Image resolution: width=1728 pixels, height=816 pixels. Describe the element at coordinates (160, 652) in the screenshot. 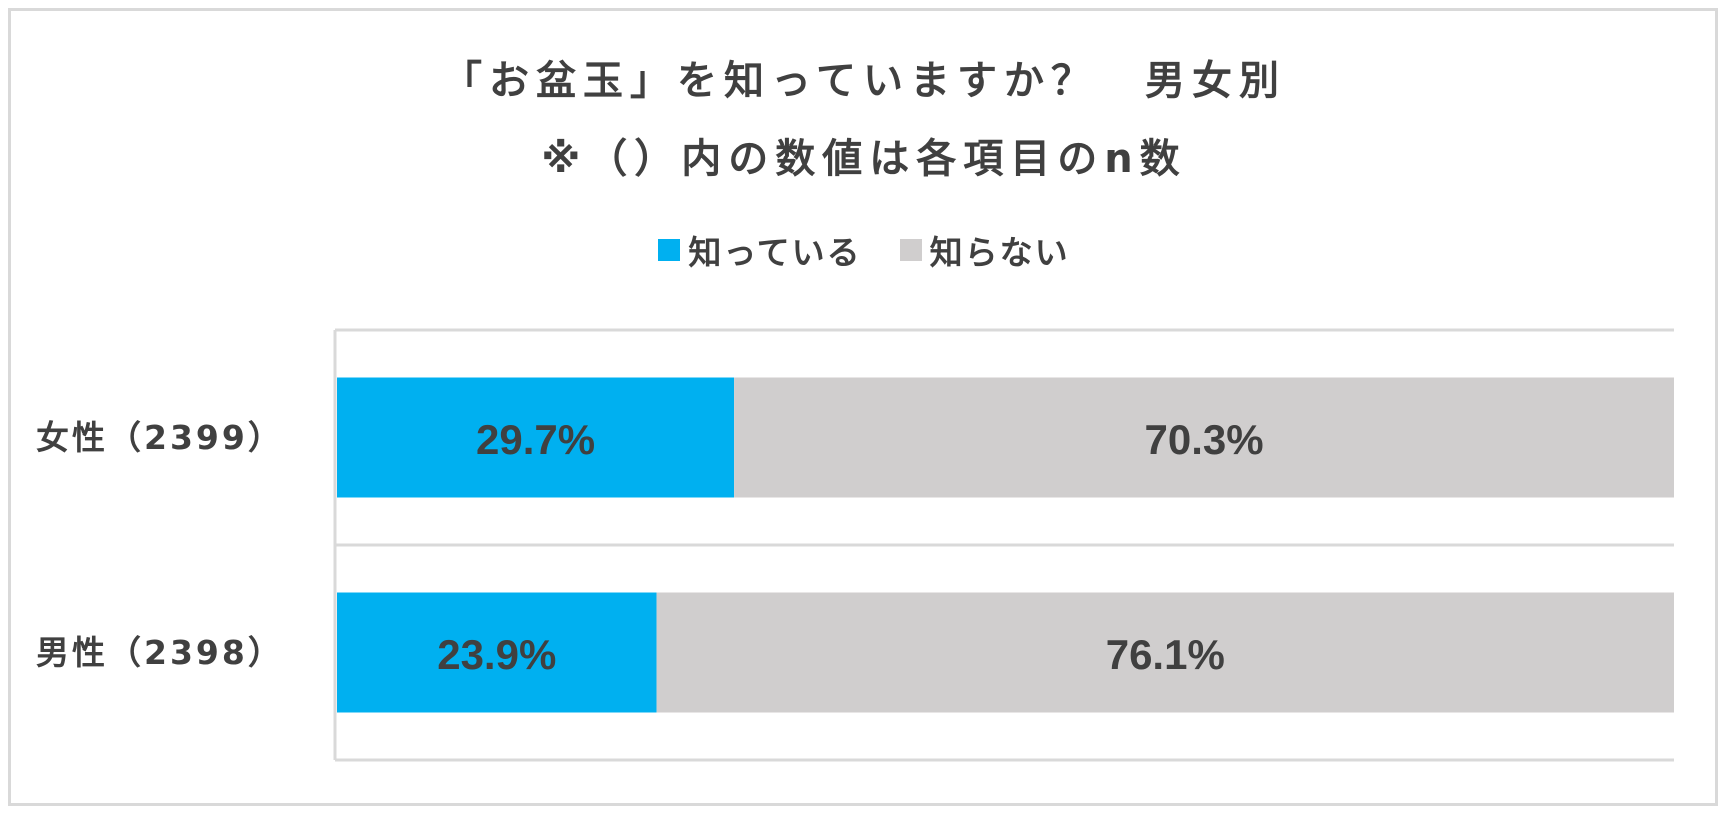

I see `category-label: 男性（2398）` at that location.